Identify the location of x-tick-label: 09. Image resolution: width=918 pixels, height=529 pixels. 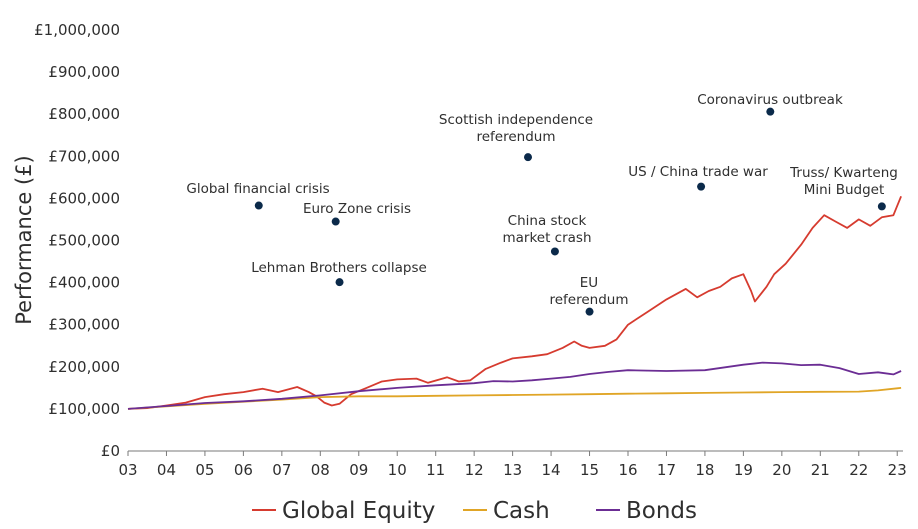
(358, 470).